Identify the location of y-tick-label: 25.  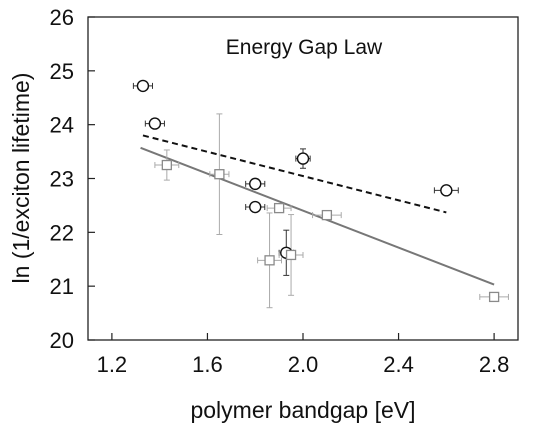
(62, 71).